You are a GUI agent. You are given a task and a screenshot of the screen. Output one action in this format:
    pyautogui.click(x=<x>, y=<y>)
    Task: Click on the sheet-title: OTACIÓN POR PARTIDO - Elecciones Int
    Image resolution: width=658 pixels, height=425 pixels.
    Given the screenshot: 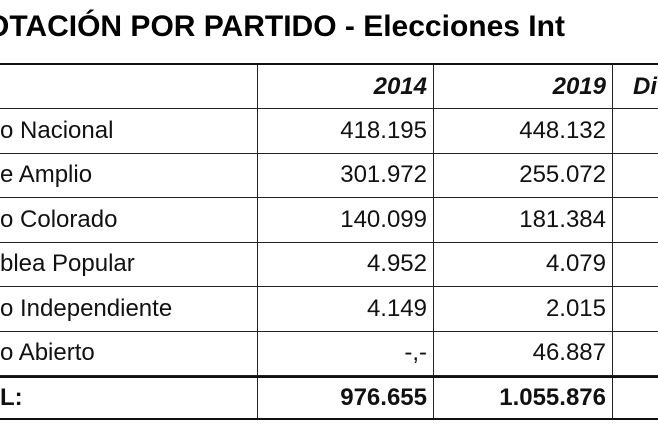 What is the action you would take?
    pyautogui.click(x=282, y=26)
    